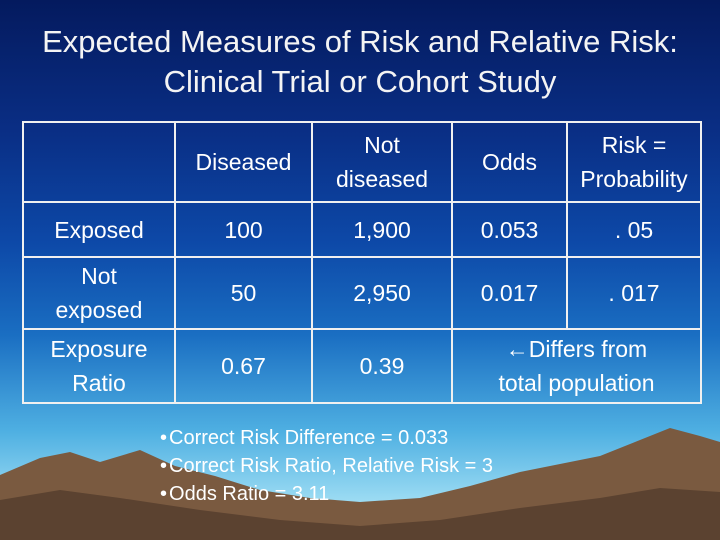 The height and width of the screenshot is (540, 720). What do you see at coordinates (243, 162) in the screenshot?
I see `header-diseased: Diseased` at bounding box center [243, 162].